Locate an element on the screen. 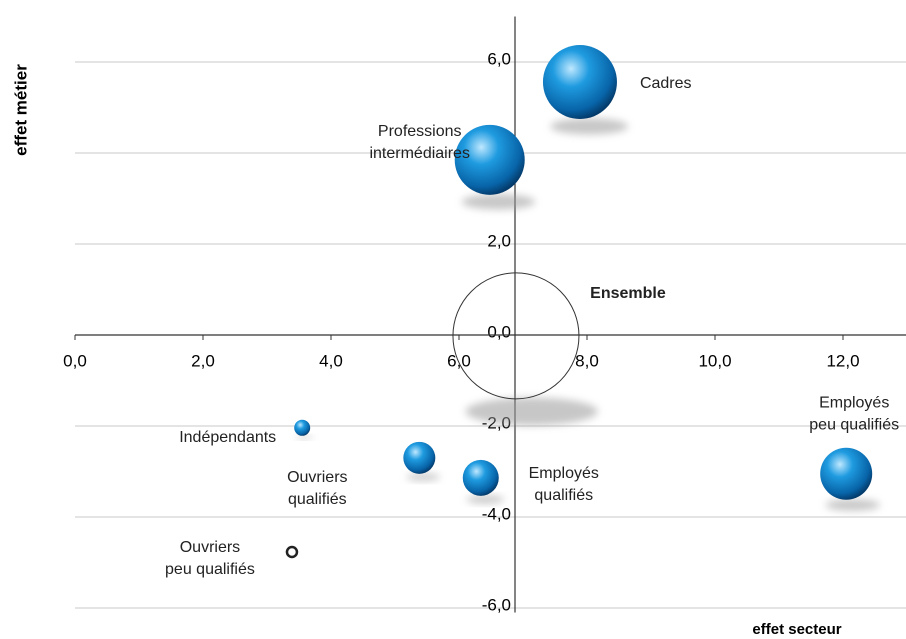 The image size is (906, 639). x-tick-label: 6,0 is located at coordinates (459, 360).